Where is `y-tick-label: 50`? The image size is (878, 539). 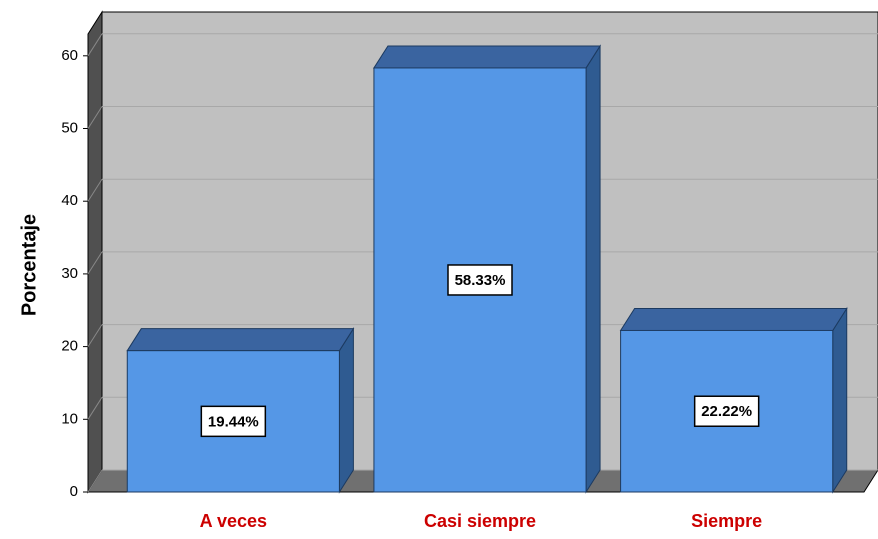
y-tick-label: 50 is located at coordinates (69, 127).